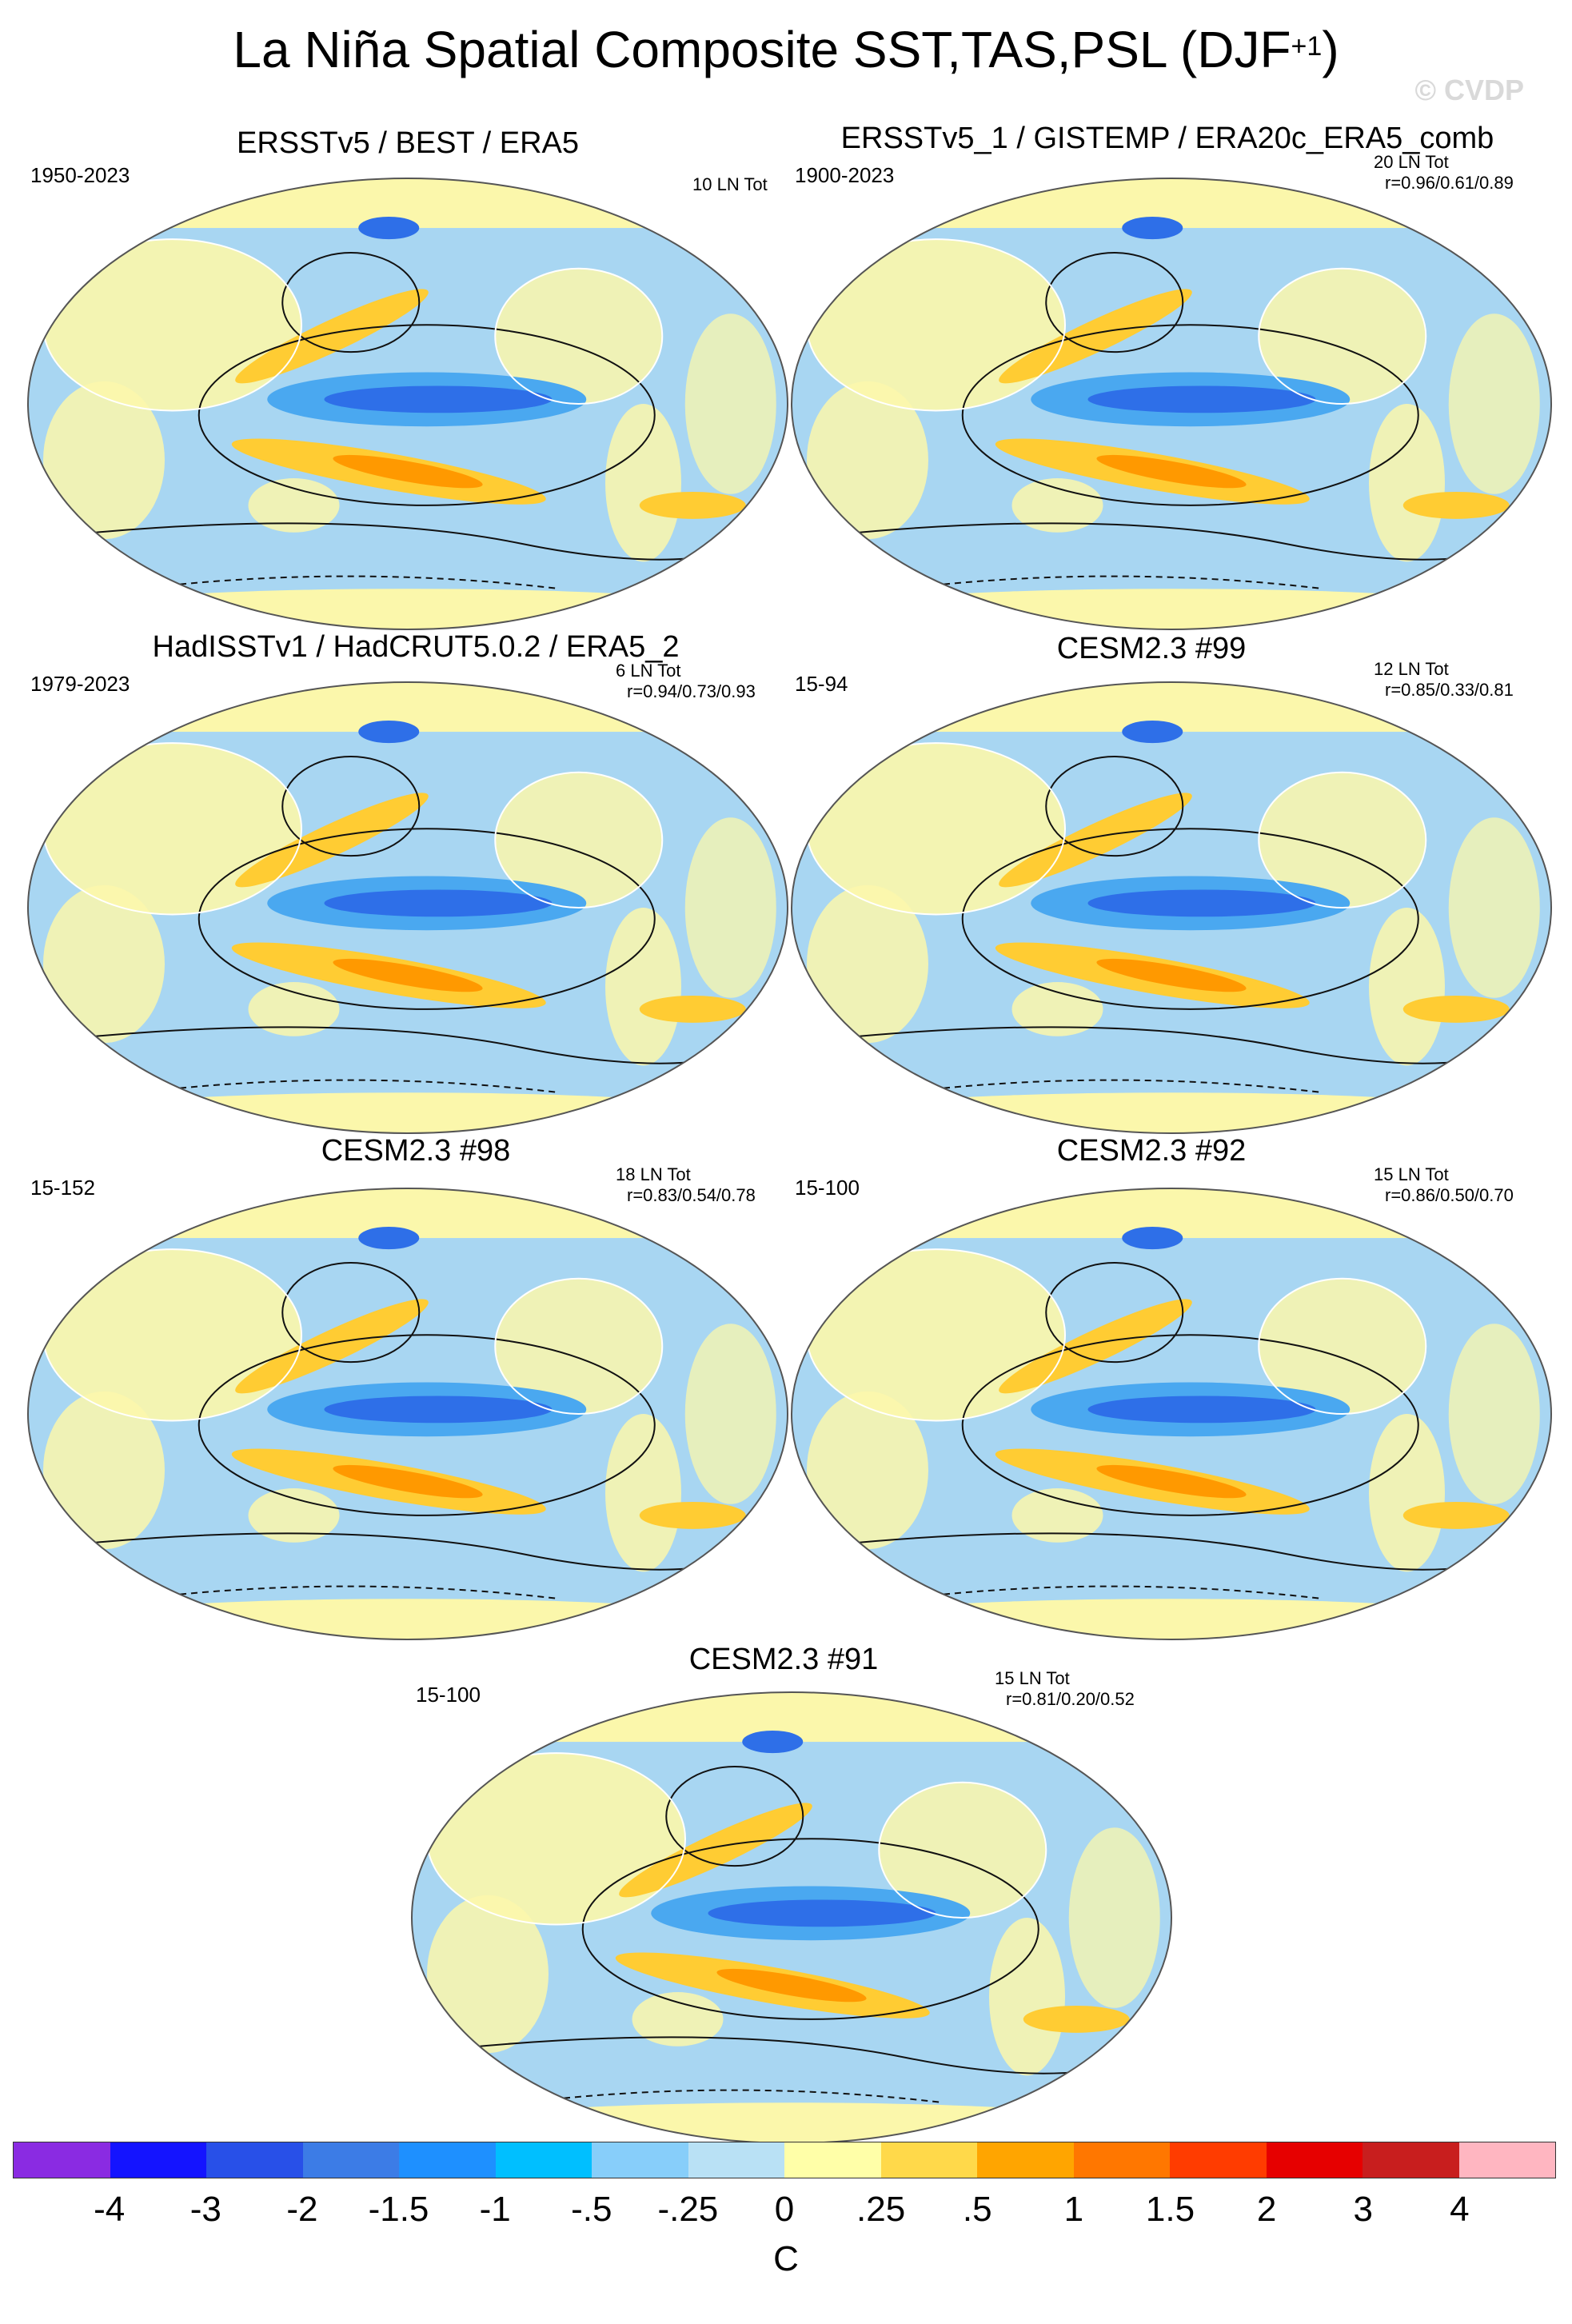  I want to click on panel-years: 15-152, so click(63, 1188).